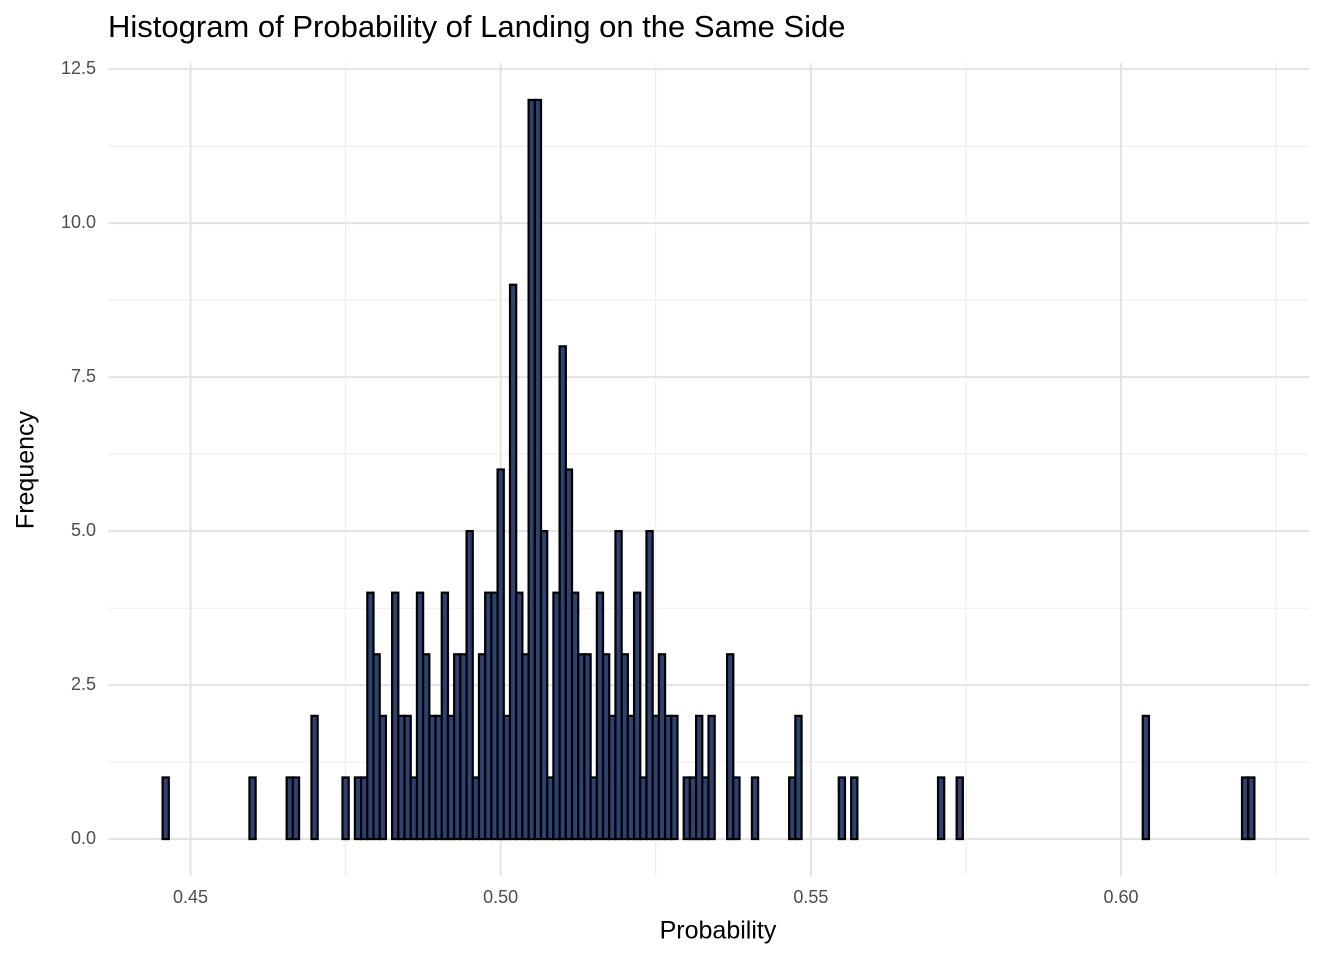  I want to click on y-tick-label: 12.5, so click(78, 68).